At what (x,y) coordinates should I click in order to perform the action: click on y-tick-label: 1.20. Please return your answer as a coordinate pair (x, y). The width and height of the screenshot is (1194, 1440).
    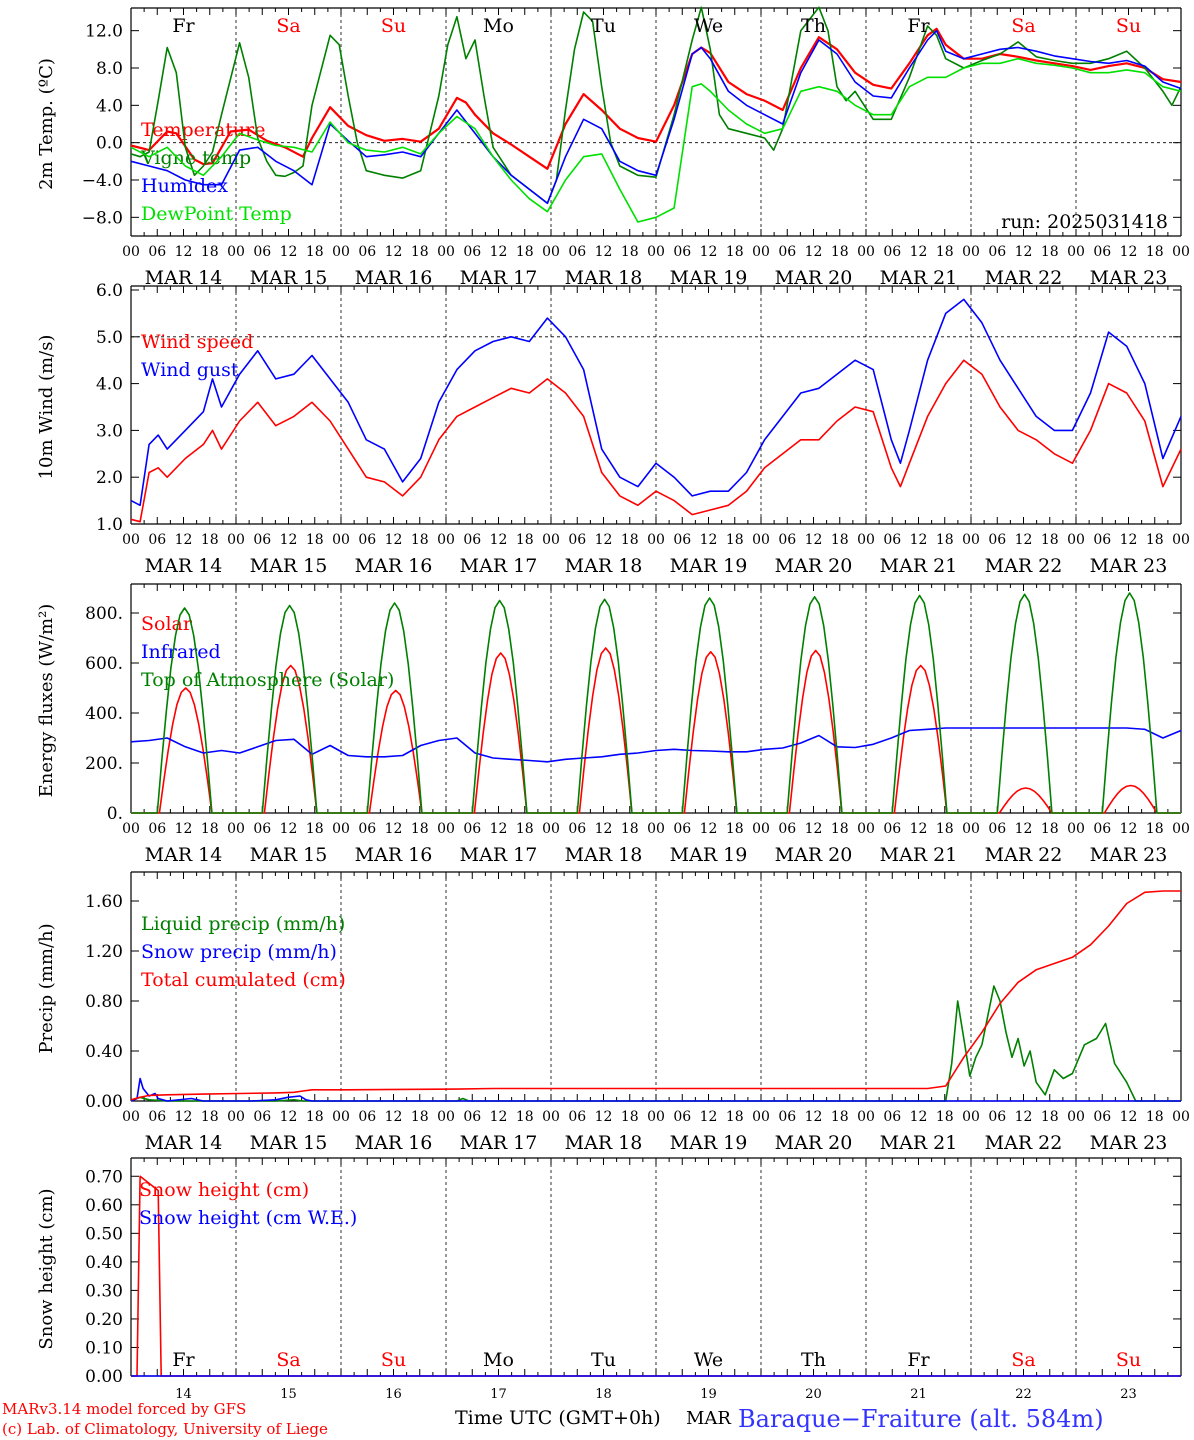
    Looking at the image, I should click on (104, 952).